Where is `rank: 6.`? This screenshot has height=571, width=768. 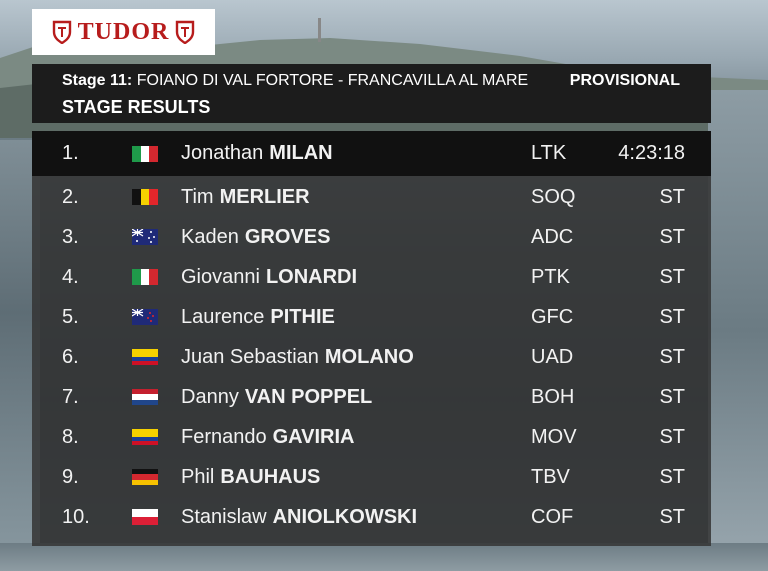
rank: 6. is located at coordinates (70, 356).